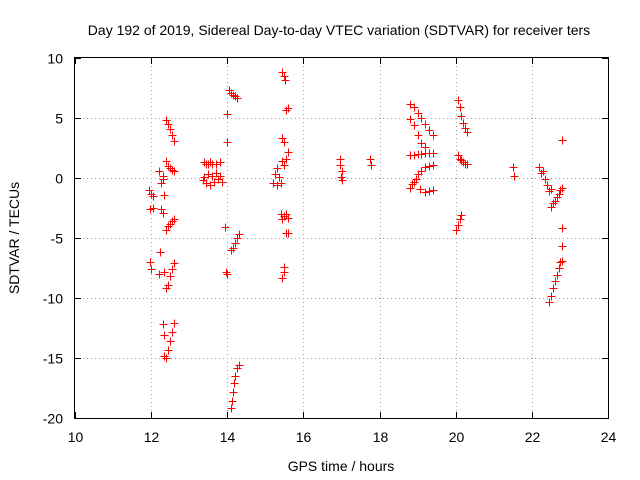 The image size is (640, 480). Describe the element at coordinates (59, 179) in the screenshot. I see `y-tick-label: 0` at that location.